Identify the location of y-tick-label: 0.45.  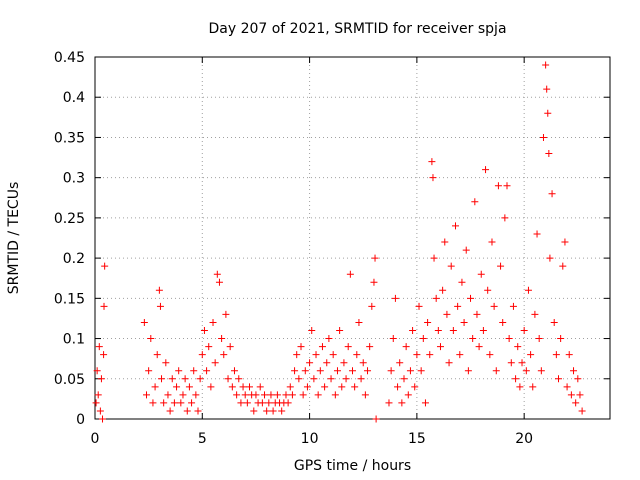
(69, 58).